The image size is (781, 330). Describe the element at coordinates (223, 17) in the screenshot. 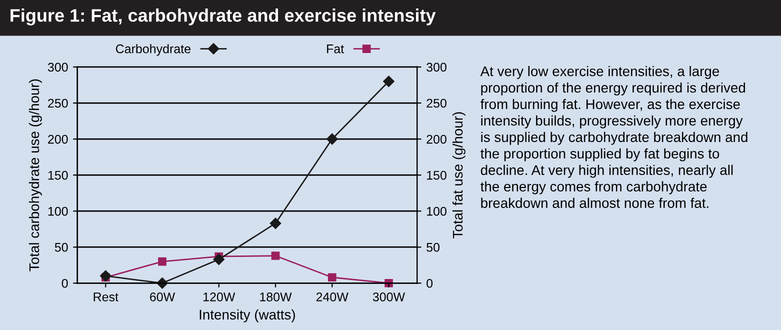

I see `chart-title: Figure 1: Fat, carbohydrate and exercise intensity` at that location.